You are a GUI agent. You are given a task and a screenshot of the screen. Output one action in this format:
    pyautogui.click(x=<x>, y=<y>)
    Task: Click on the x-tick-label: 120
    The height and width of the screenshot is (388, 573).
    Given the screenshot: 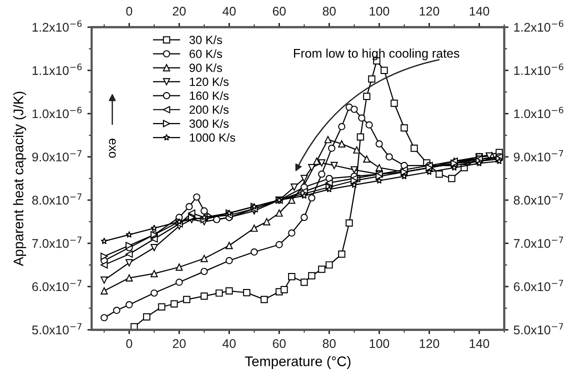 What is the action you would take?
    pyautogui.click(x=430, y=343)
    